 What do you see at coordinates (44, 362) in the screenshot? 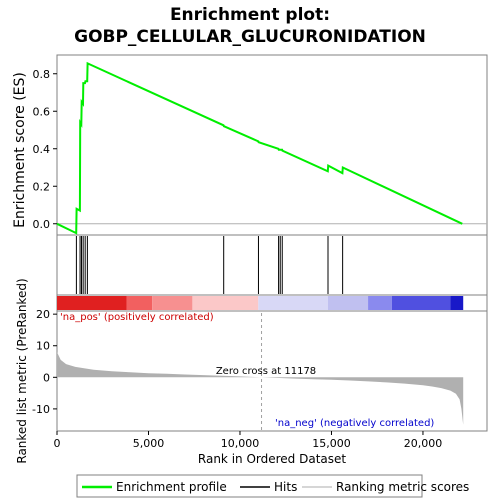
I see `metric-y-ticks: -10 0 10 20` at bounding box center [44, 362].